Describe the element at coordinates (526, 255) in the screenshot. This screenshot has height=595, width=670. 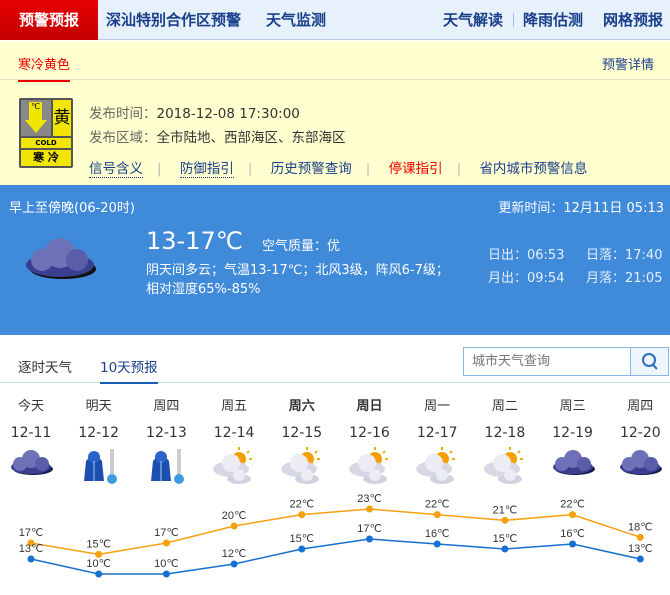
I see `sunrise: 日出：06:53` at that location.